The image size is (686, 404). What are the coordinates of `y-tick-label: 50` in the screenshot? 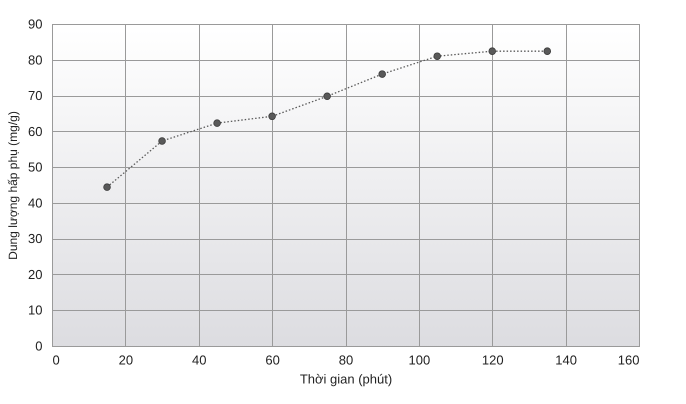 It's located at (35, 167).